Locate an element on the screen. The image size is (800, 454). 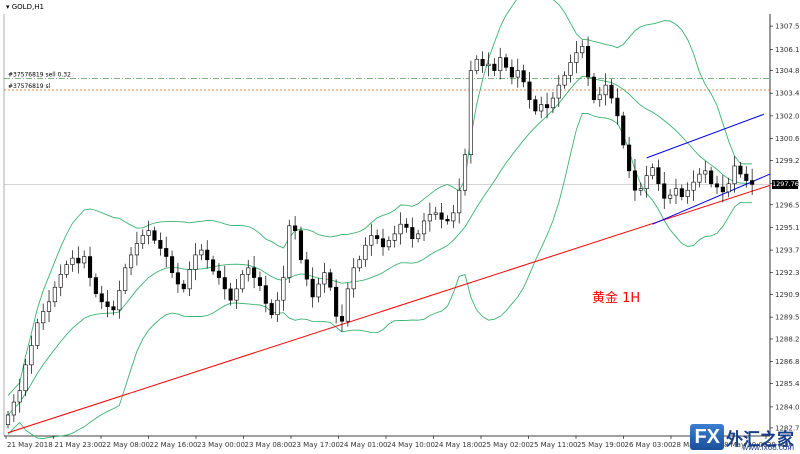
y-tick-label: 1284.00 is located at coordinates (787, 407).